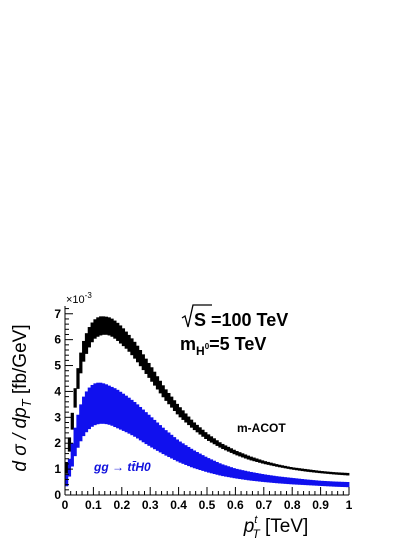 This screenshot has height=543, width=420. What do you see at coordinates (207, 505) in the screenshot?
I see `x-tick-label: 0.5` at bounding box center [207, 505].